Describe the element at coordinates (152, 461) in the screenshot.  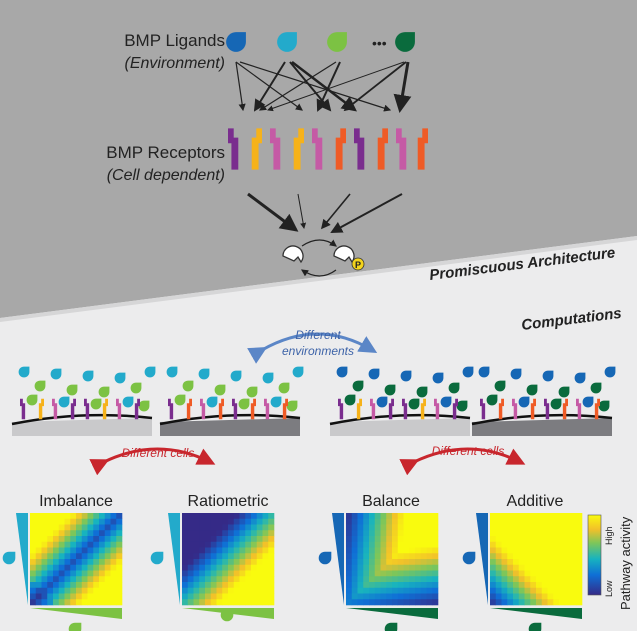
I see `cells-arrow-left` at that location.